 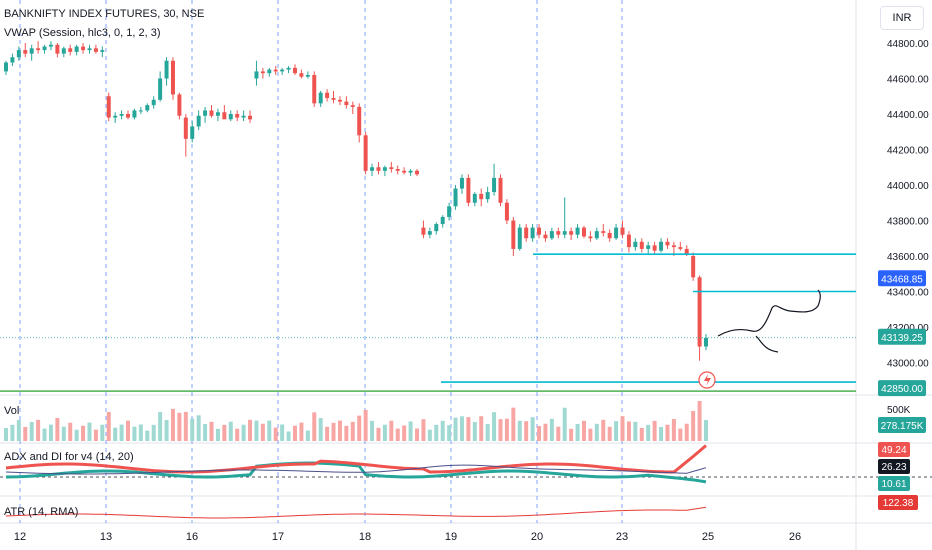 What do you see at coordinates (902, 18) in the screenshot?
I see `currency-button: INR` at bounding box center [902, 18].